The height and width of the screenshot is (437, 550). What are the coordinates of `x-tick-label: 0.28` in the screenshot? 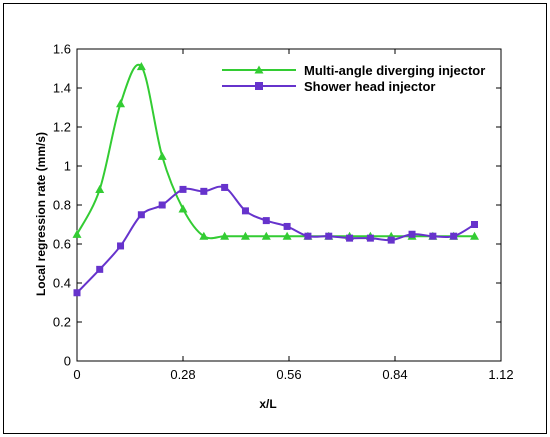 It's located at (182, 374).